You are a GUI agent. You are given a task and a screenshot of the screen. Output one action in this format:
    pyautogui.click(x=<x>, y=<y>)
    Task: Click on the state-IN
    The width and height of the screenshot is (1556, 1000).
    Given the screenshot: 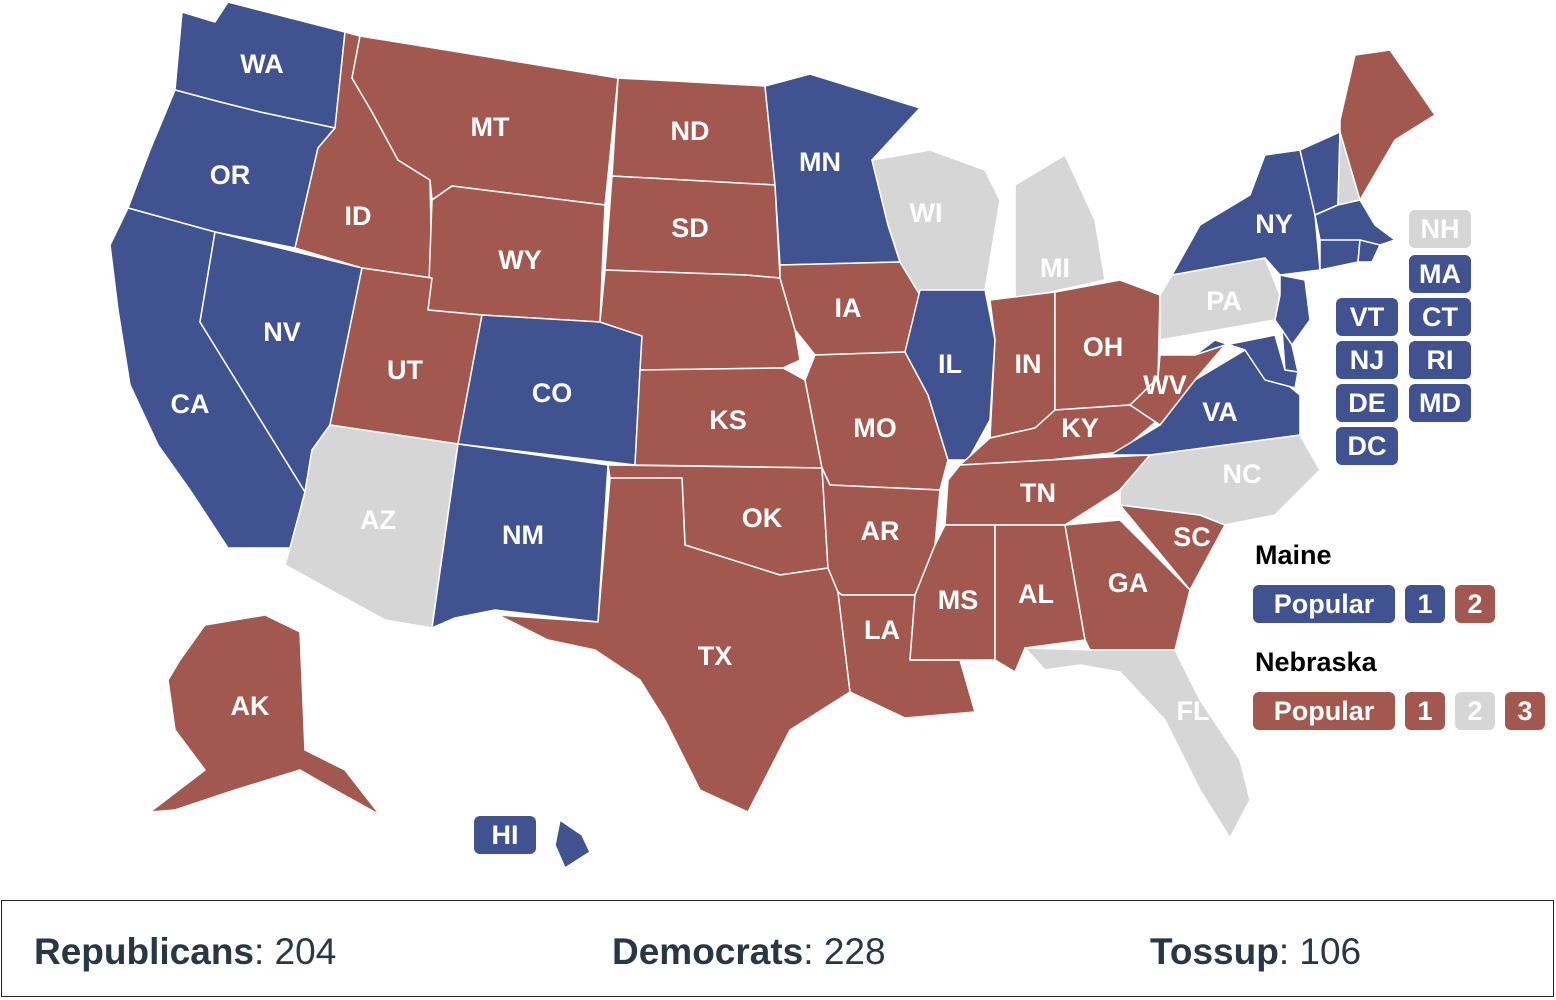 What is the action you would take?
    pyautogui.click(x=1022, y=365)
    